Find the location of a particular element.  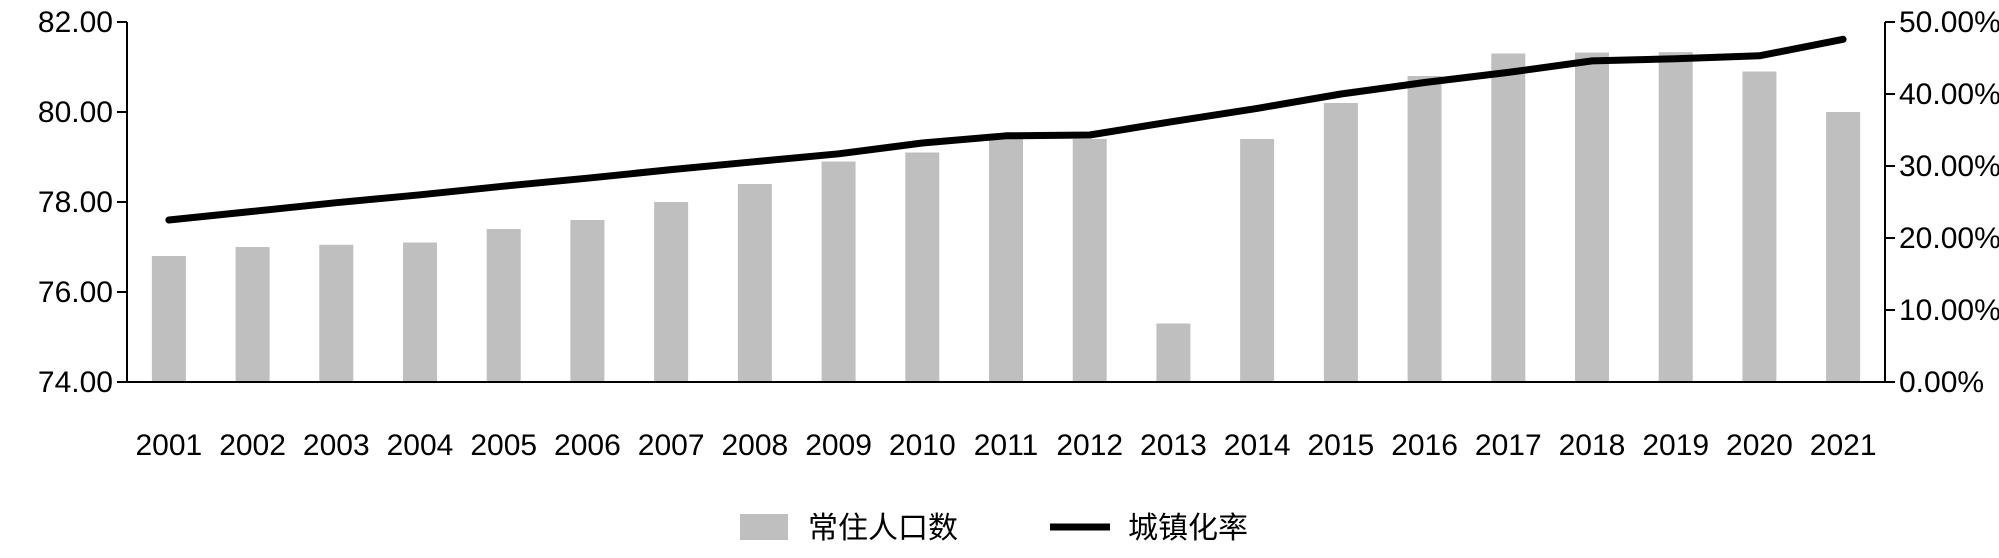

x-tick-label: 2017 is located at coordinates (1508, 445).